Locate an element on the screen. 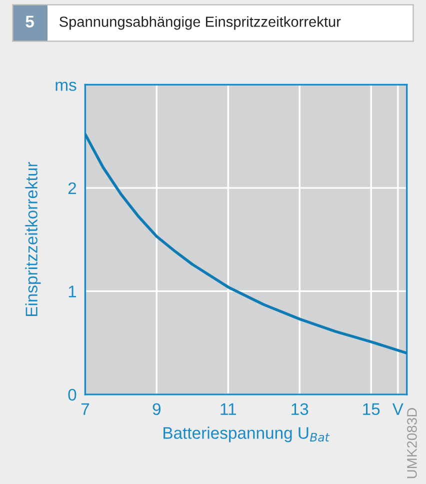  y-axis-title: Einspritzzeitkorrektur is located at coordinates (33, 239).